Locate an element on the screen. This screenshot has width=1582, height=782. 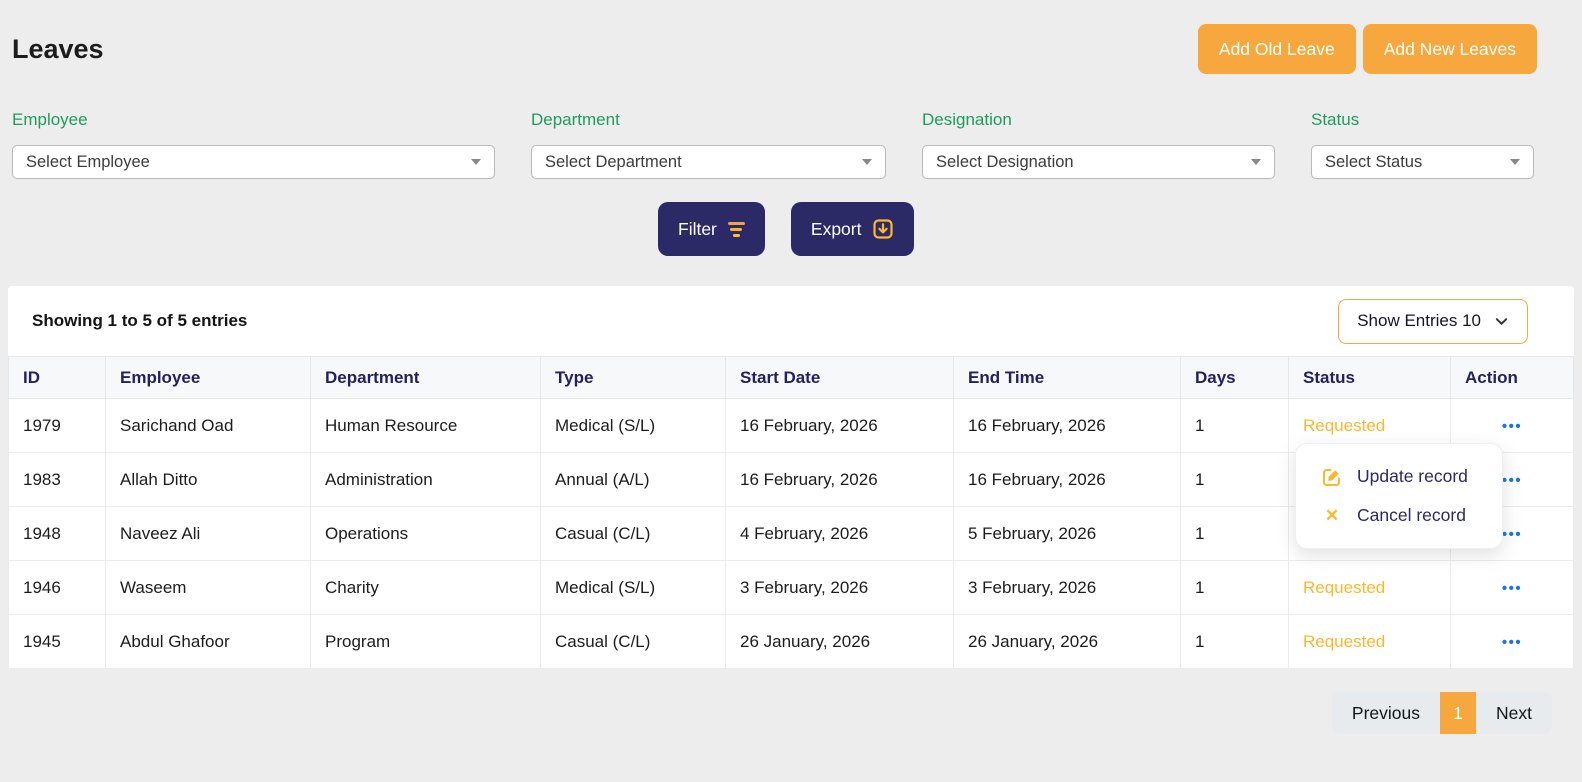
cell-start-date: 3 February, 2026 is located at coordinates (839, 587).